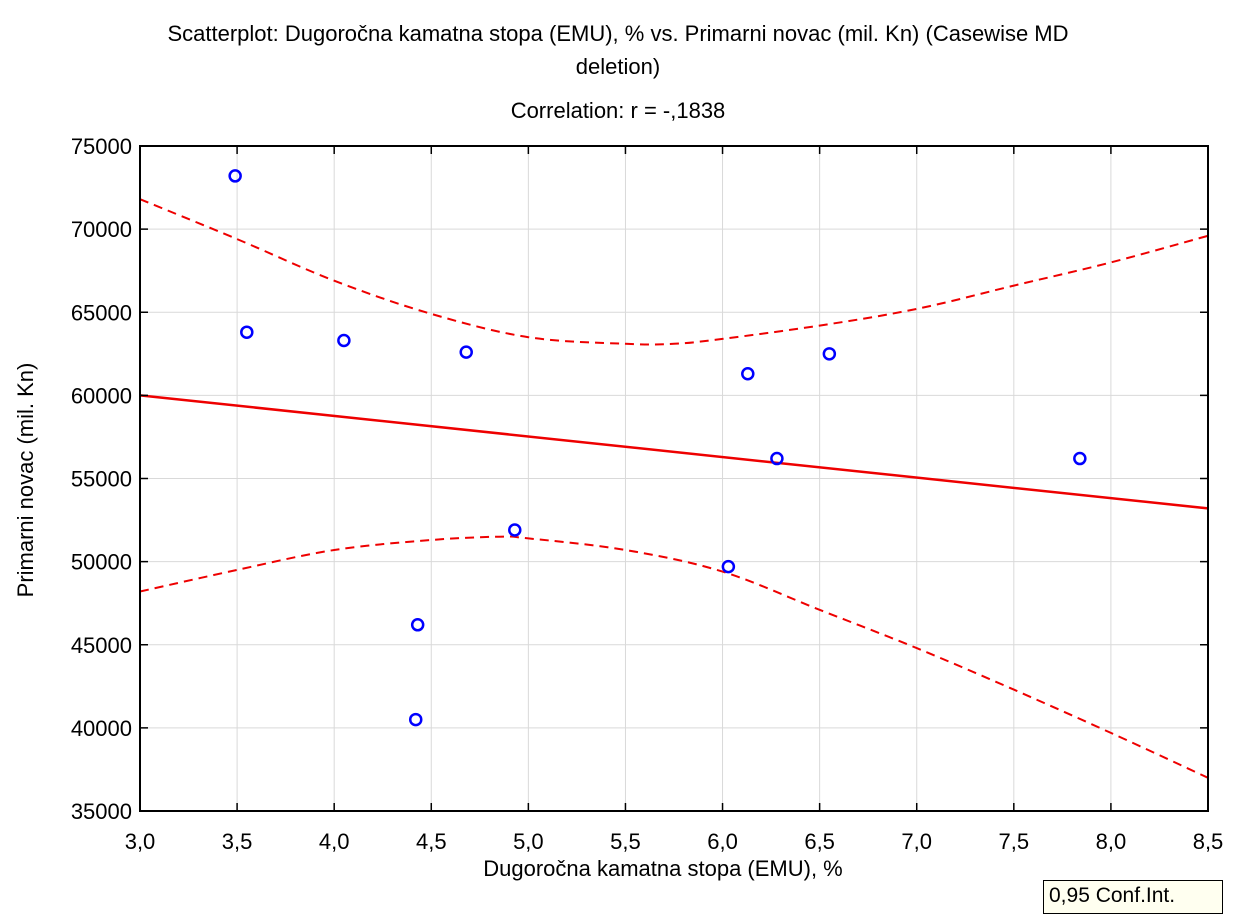 This screenshot has width=1236, height=915. Describe the element at coordinates (618, 110) in the screenshot. I see `chart-subtitle: Correlation: r = -,1838` at that location.